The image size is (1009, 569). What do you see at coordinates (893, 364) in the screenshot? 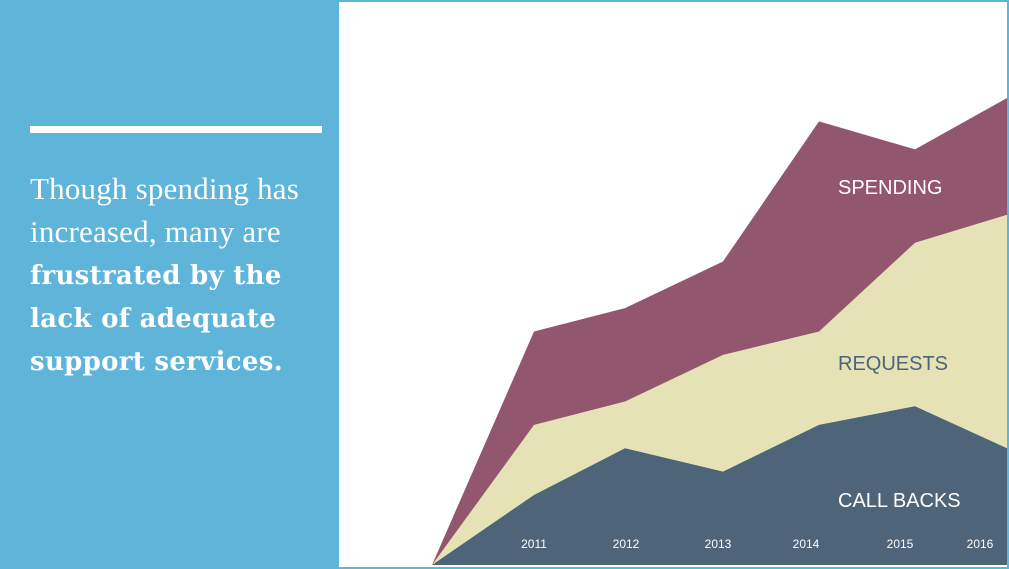
I see `series-label-requests: REQUESTS` at bounding box center [893, 364].